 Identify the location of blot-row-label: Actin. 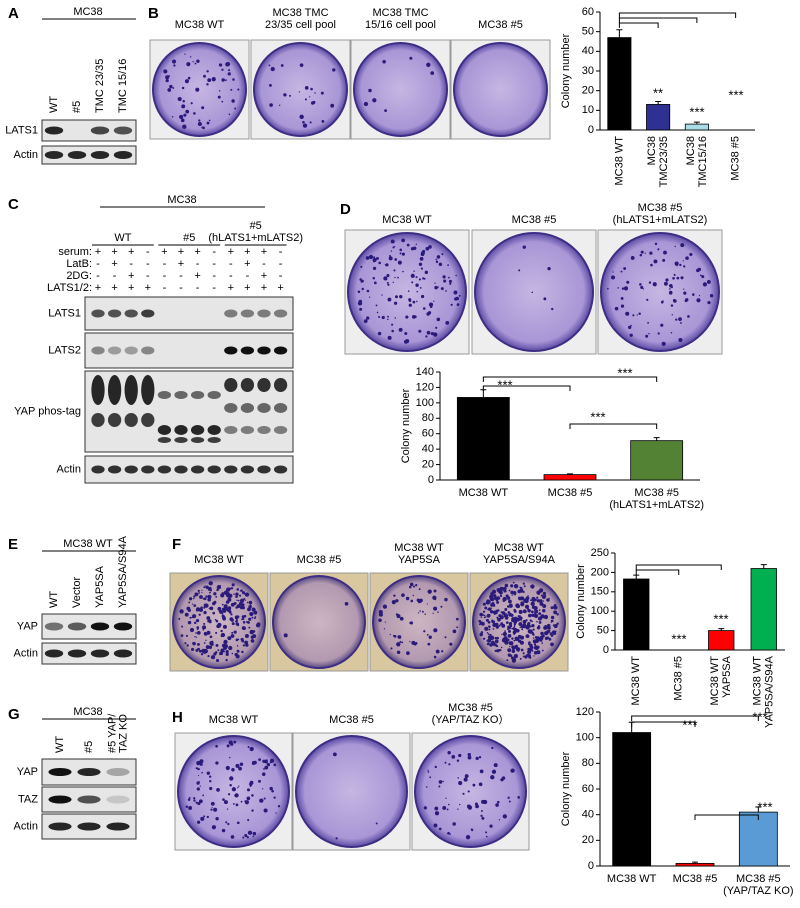
(26, 826).